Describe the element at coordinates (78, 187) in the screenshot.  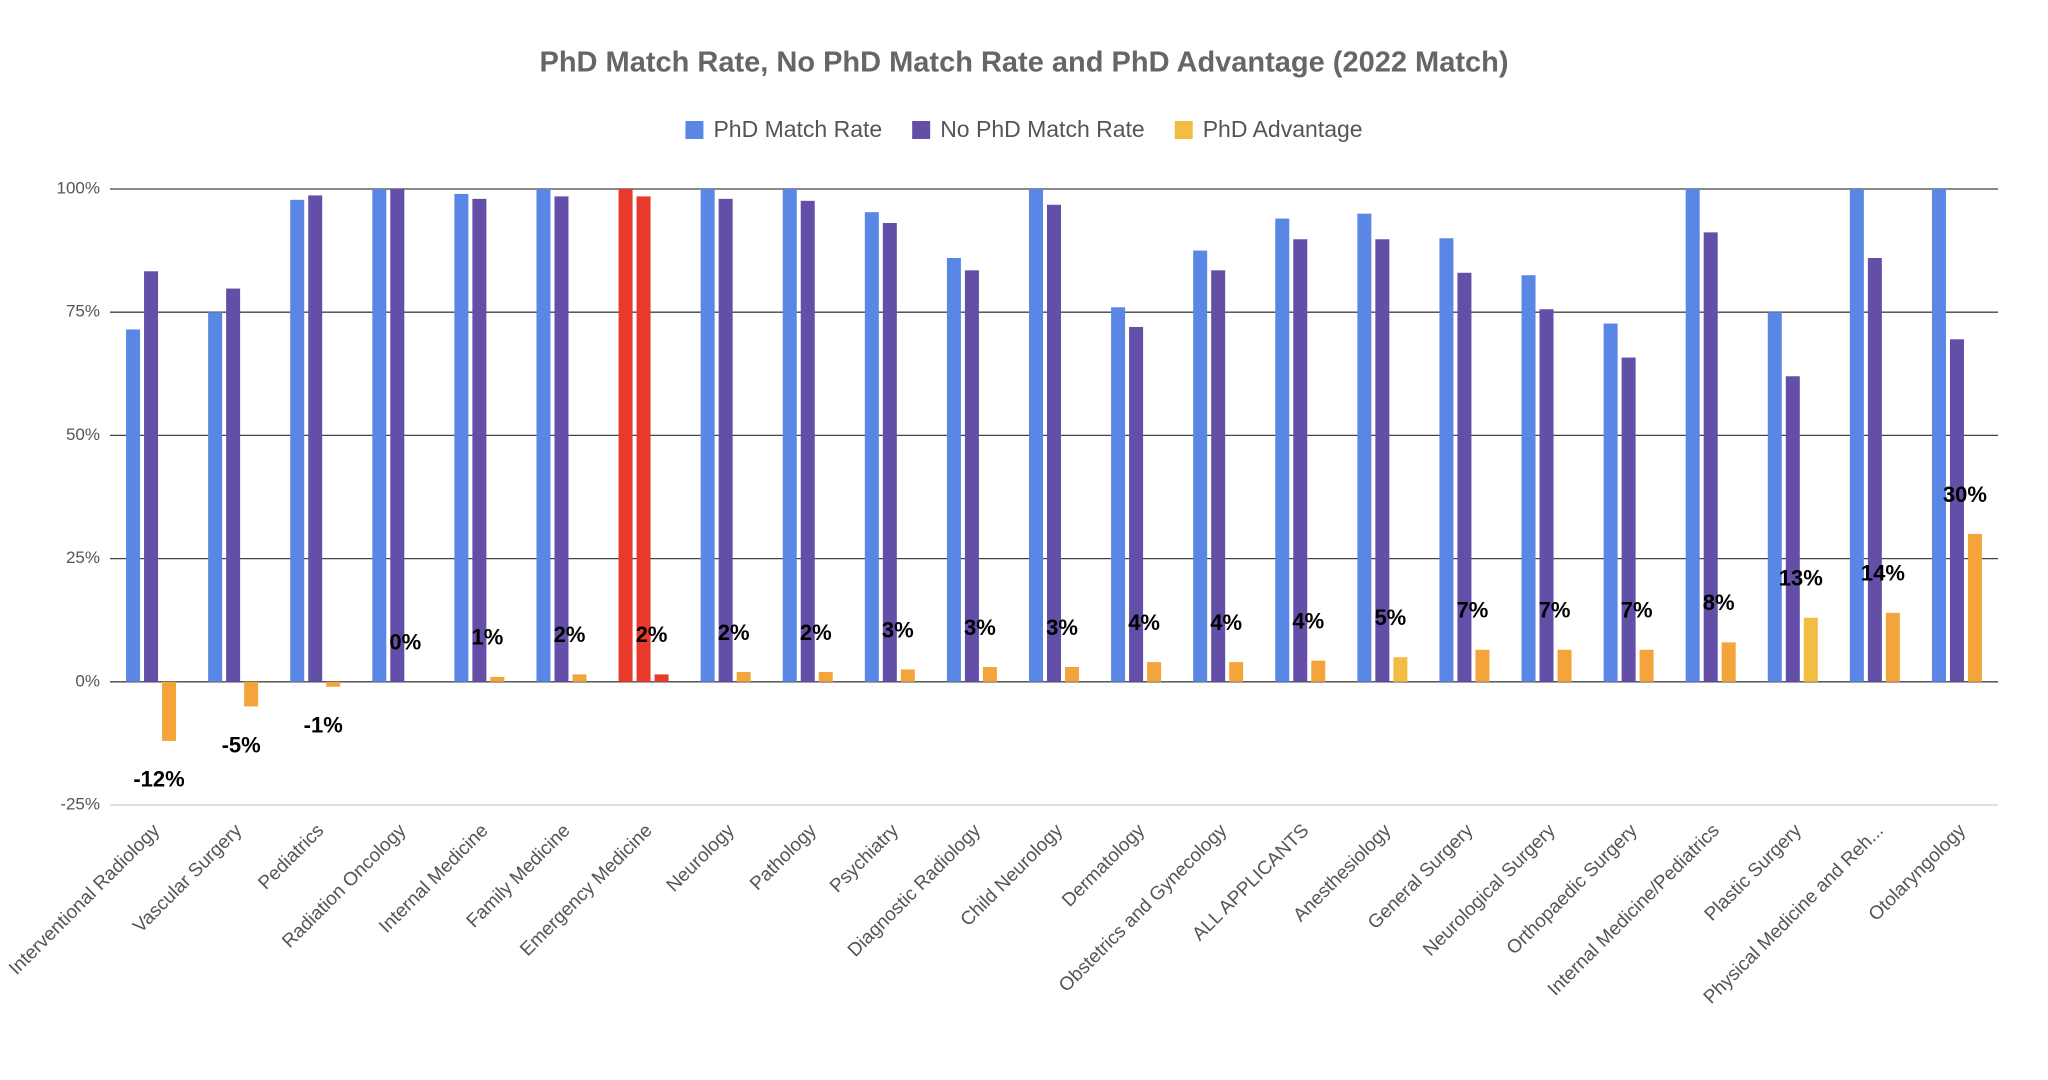
I see `y-tick-label: 100%` at that location.